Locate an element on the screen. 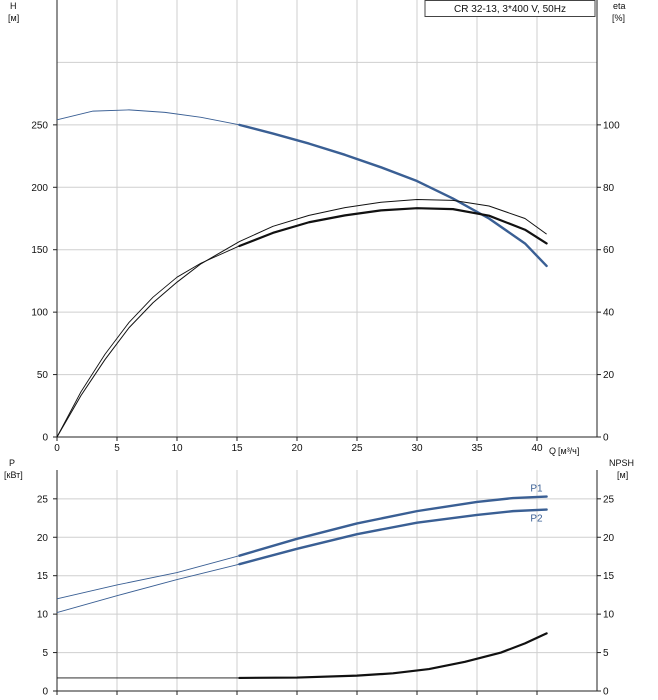 This screenshot has width=658, height=700. legend-box is located at coordinates (510, 8).